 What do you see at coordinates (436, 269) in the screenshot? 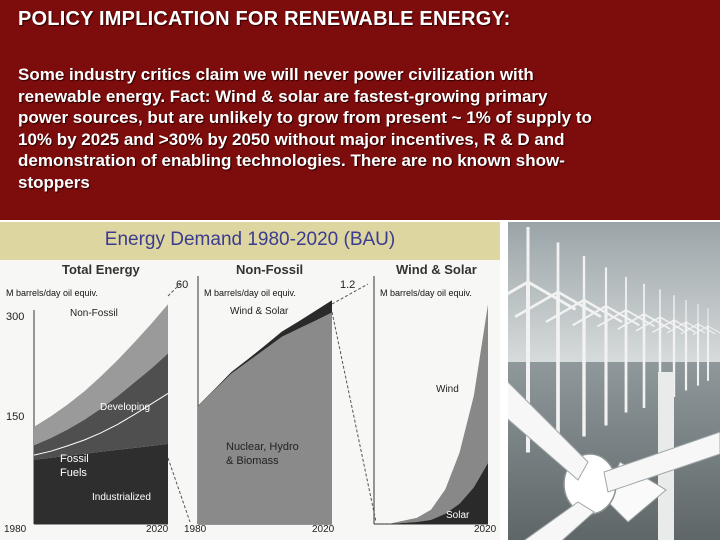
I see `chart-title: Wind & Solar` at bounding box center [436, 269].